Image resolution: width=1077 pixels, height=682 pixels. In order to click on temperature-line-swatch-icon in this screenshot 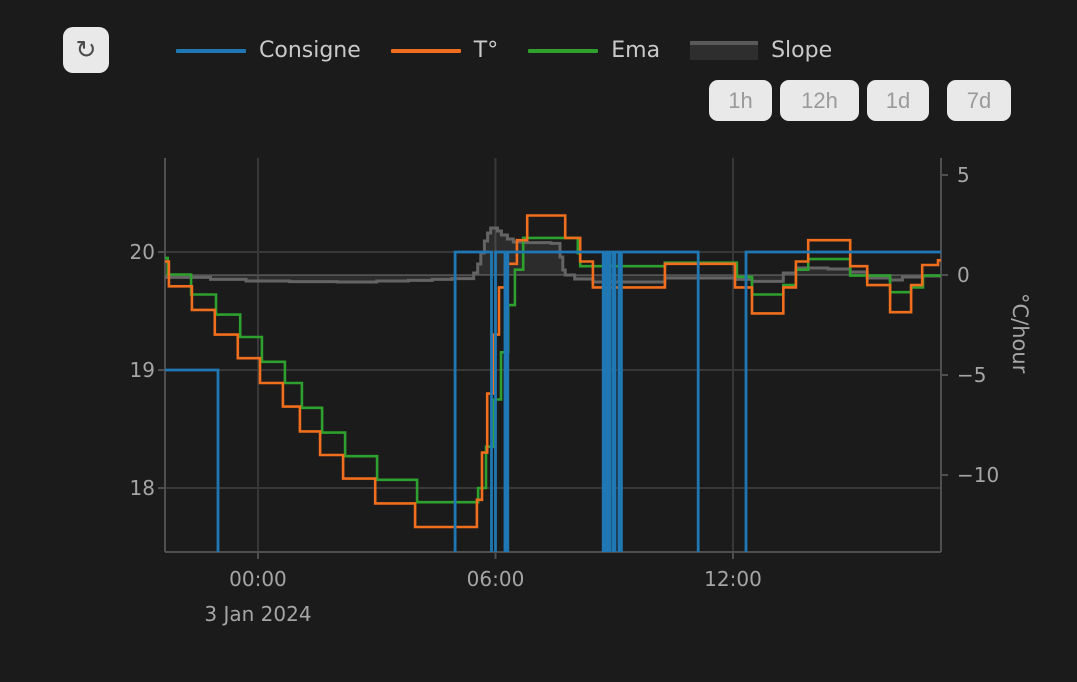, I will do `click(425, 50)`.